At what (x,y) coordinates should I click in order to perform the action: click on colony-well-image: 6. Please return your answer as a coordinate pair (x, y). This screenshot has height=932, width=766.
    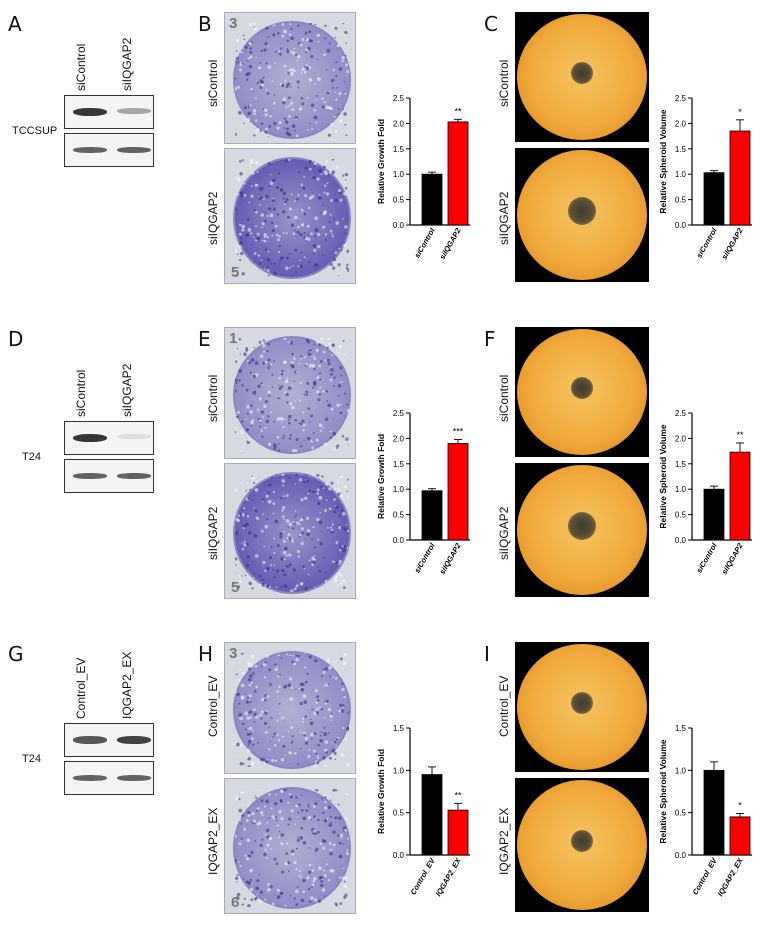
    Looking at the image, I should click on (290, 846).